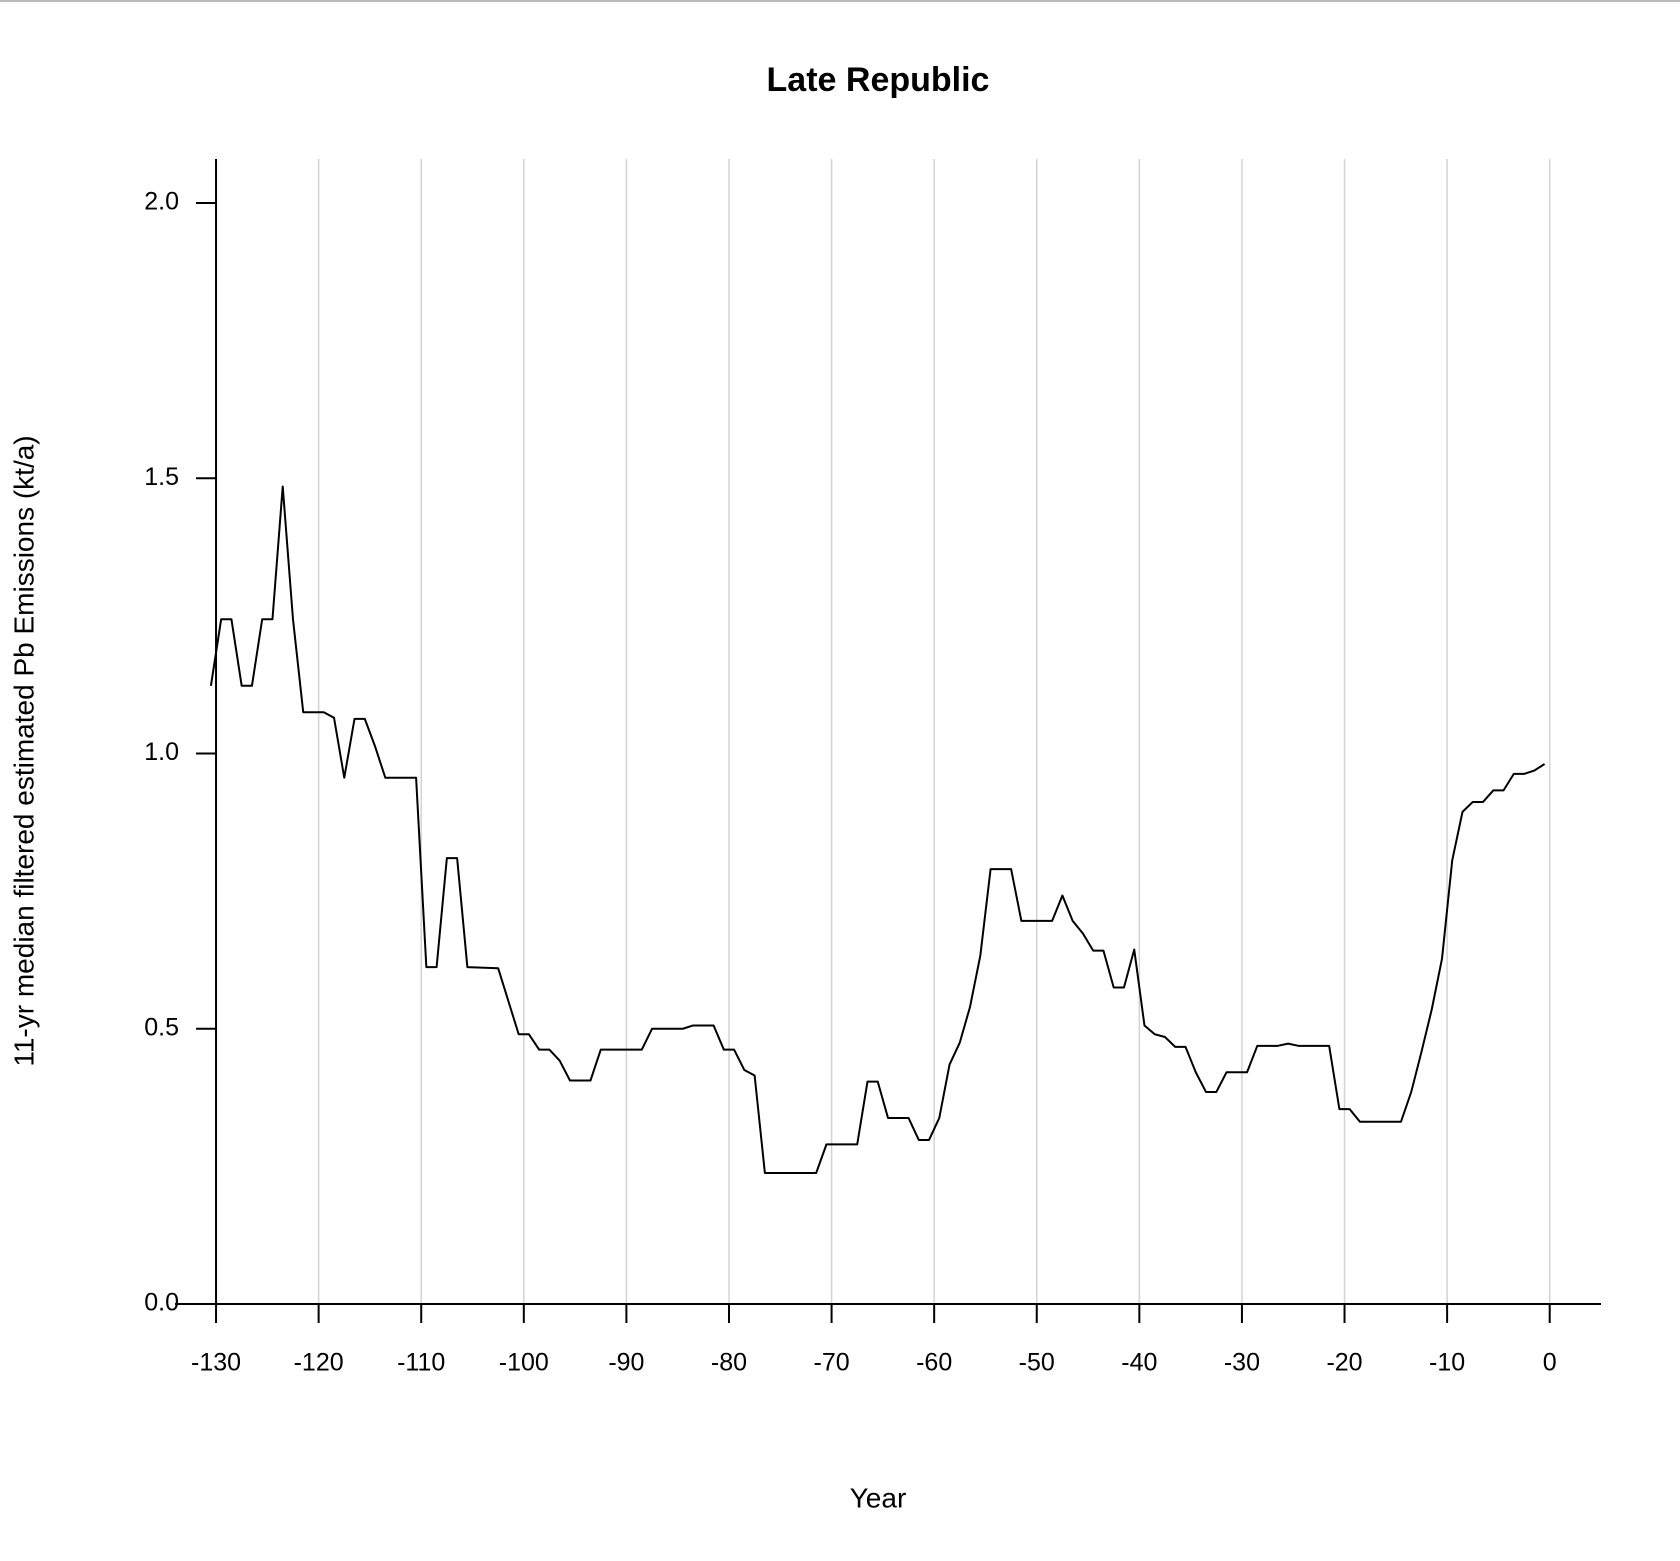 This screenshot has height=1561, width=1680. Describe the element at coordinates (161, 752) in the screenshot. I see `y-tick-label: 1.0` at that location.